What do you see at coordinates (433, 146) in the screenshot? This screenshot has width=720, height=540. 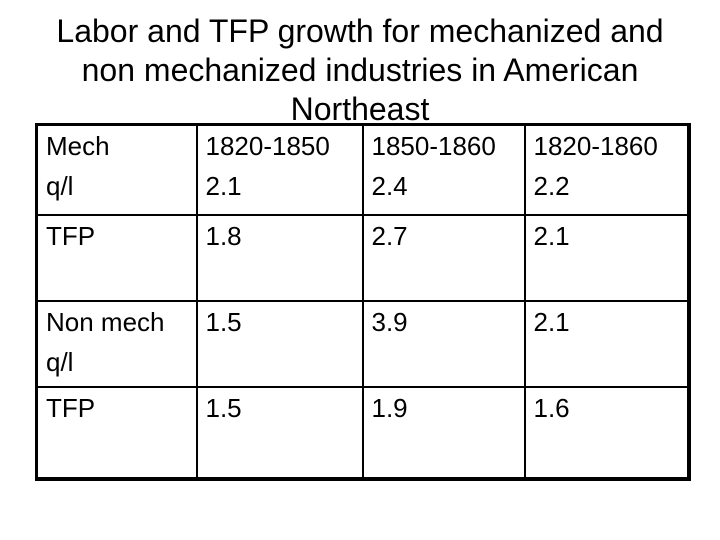 I see `cell-text: 1850-1860` at bounding box center [433, 146].